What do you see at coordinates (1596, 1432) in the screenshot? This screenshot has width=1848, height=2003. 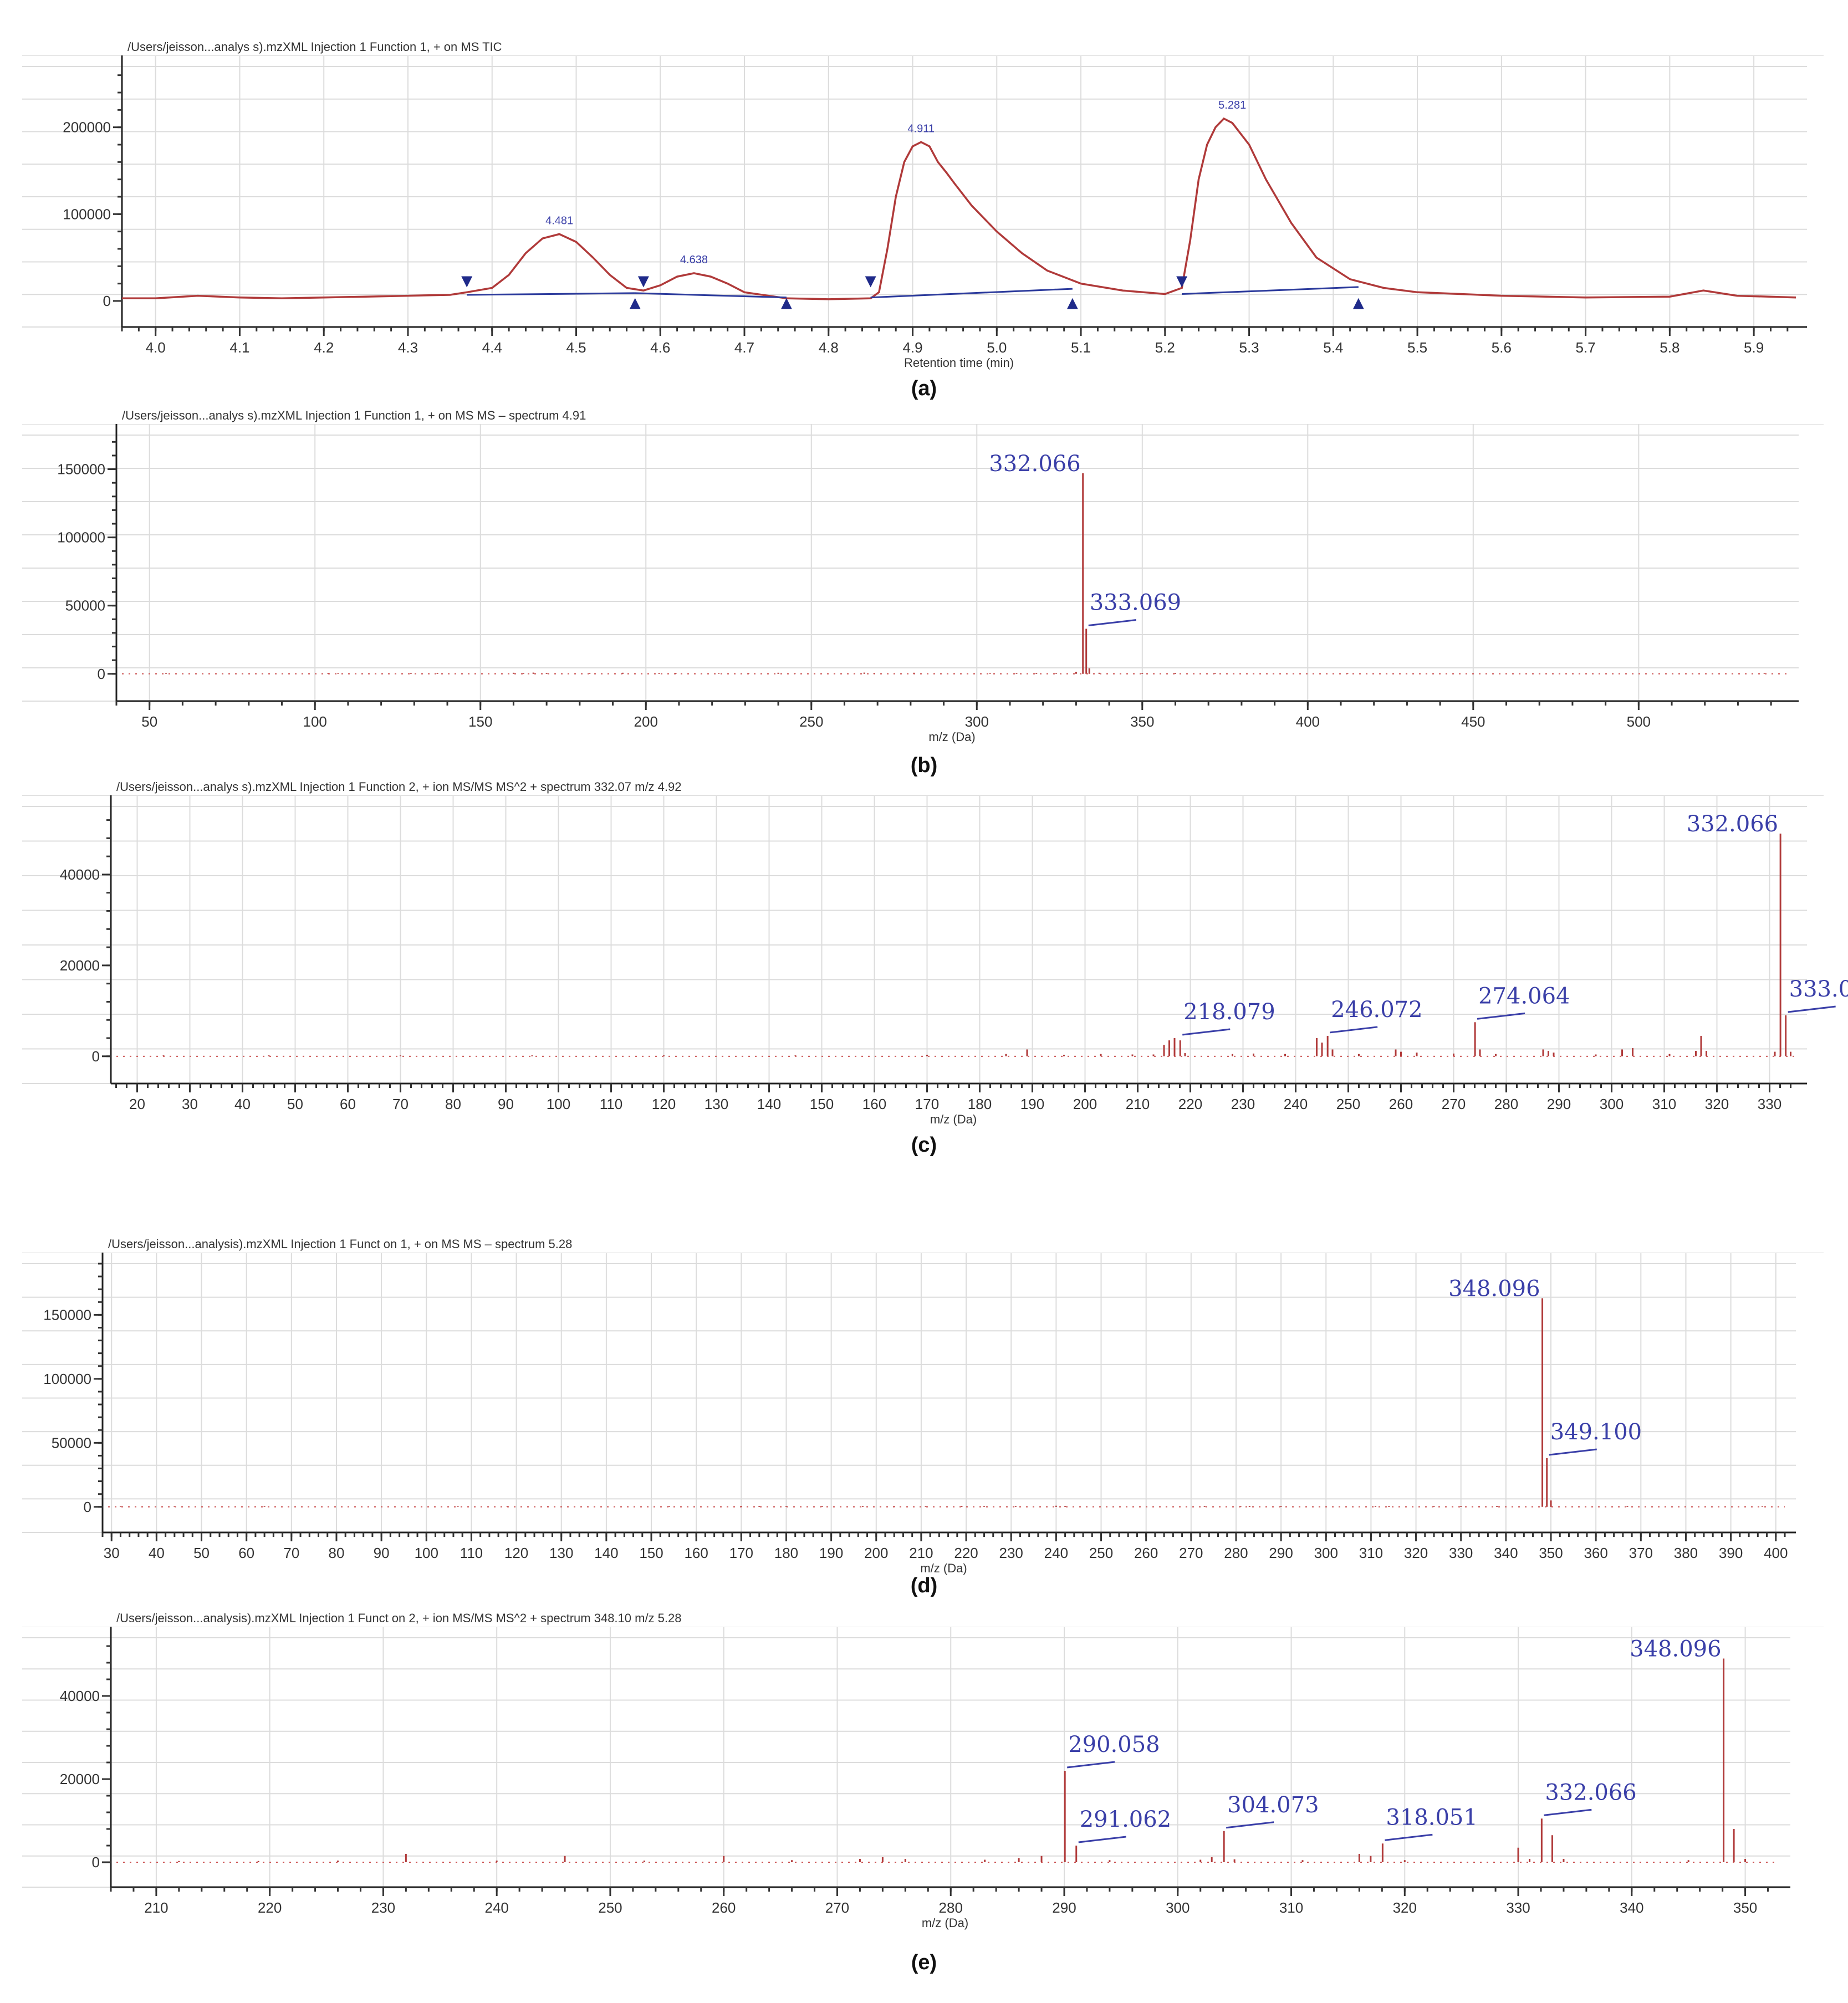 I see `peak-annotation: 349.100` at bounding box center [1596, 1432].